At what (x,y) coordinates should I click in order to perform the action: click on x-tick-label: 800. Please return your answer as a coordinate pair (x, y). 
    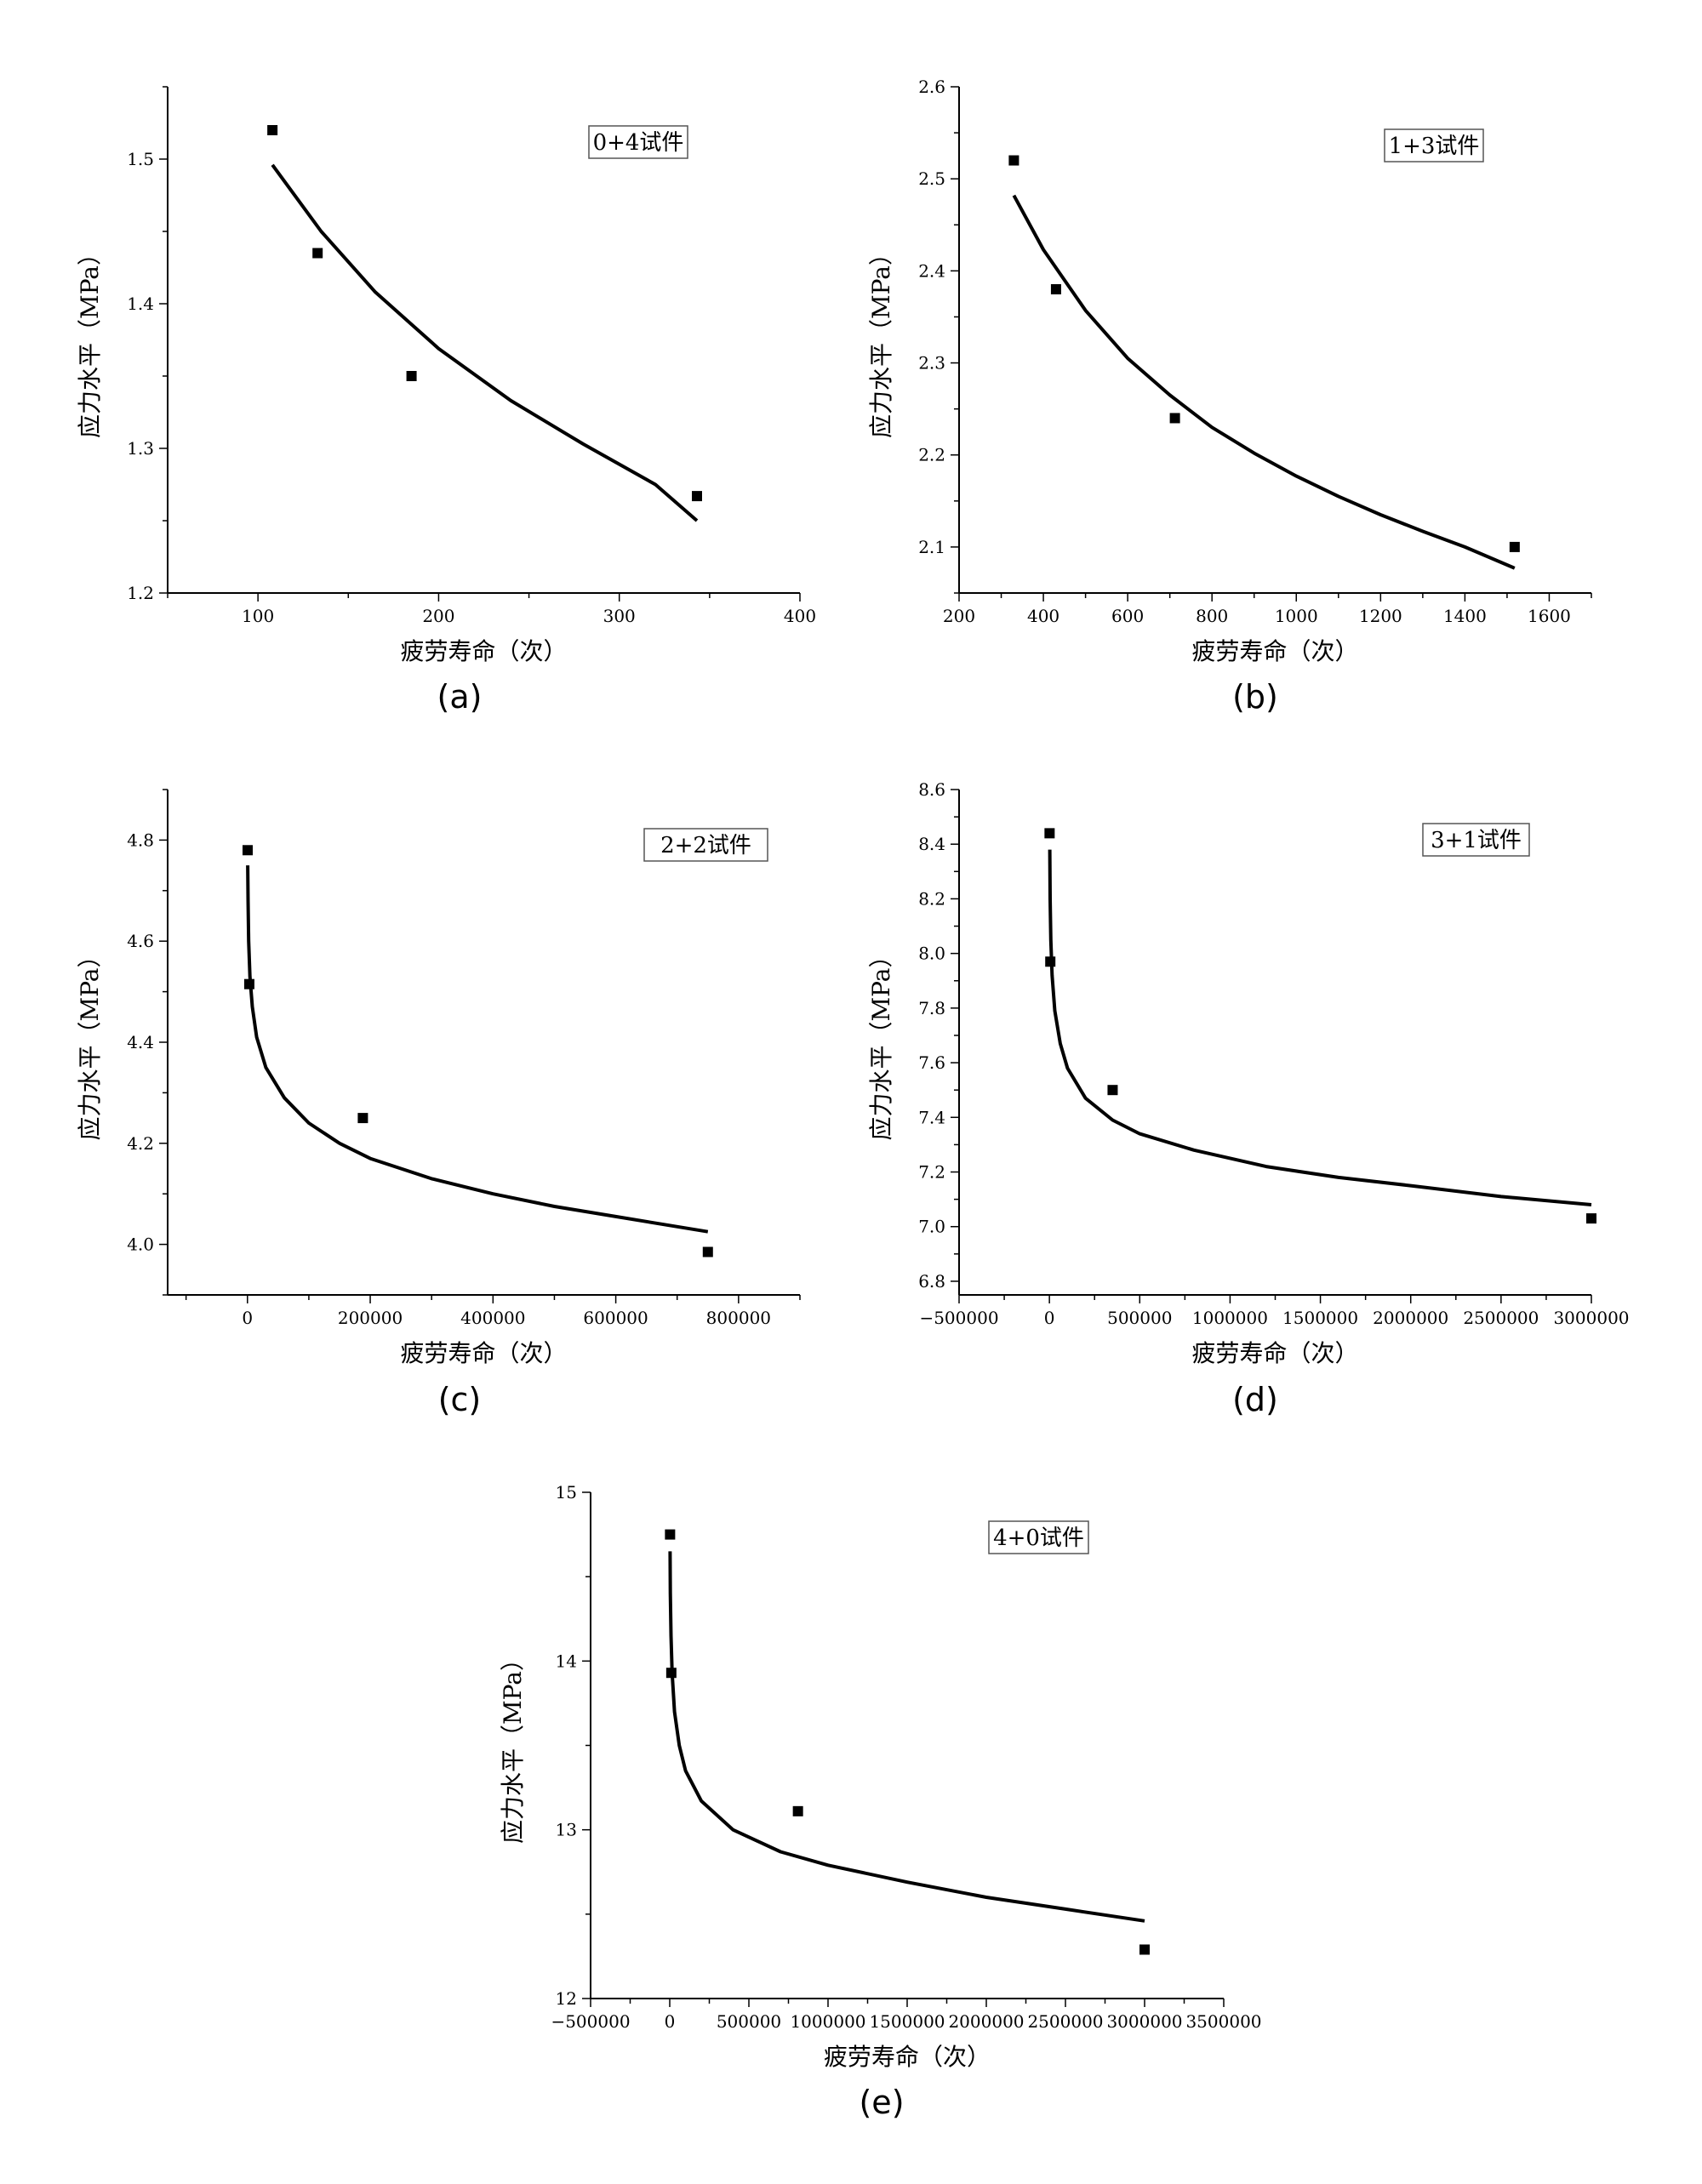
    Looking at the image, I should click on (1212, 616).